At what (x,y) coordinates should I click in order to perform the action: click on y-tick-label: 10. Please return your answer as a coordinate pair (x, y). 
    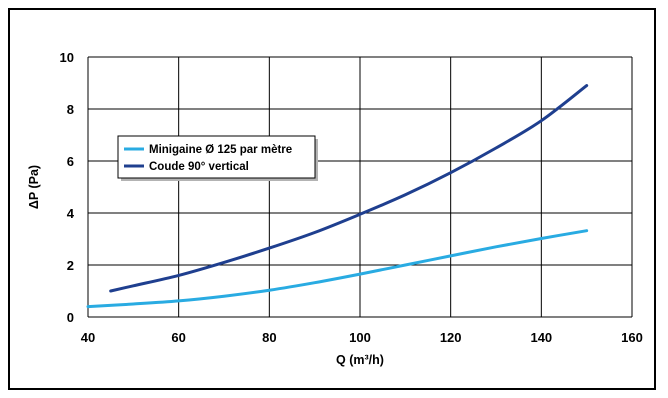
    Looking at the image, I should click on (67, 57).